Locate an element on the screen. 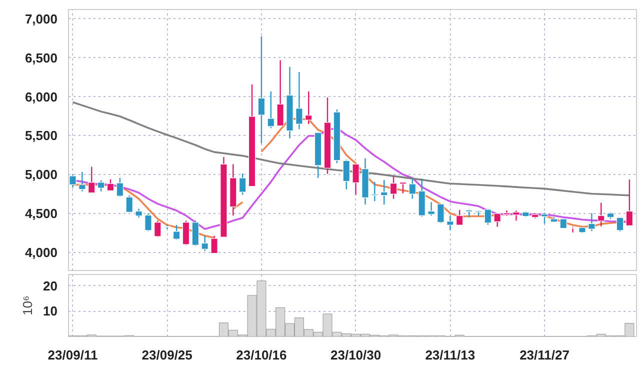 Image resolution: width=642 pixels, height=366 pixels. x-tick-label: 23/10/30 is located at coordinates (356, 355).